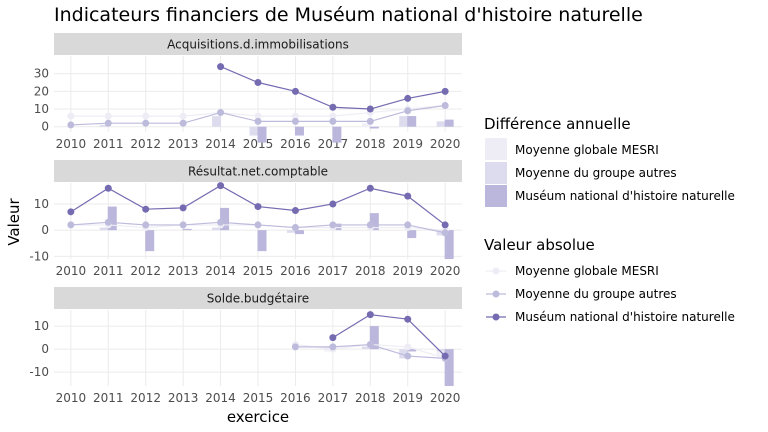 This screenshot has height=432, width=768. Describe the element at coordinates (496, 173) in the screenshot. I see `legend-bar-swatch-groupe` at that location.